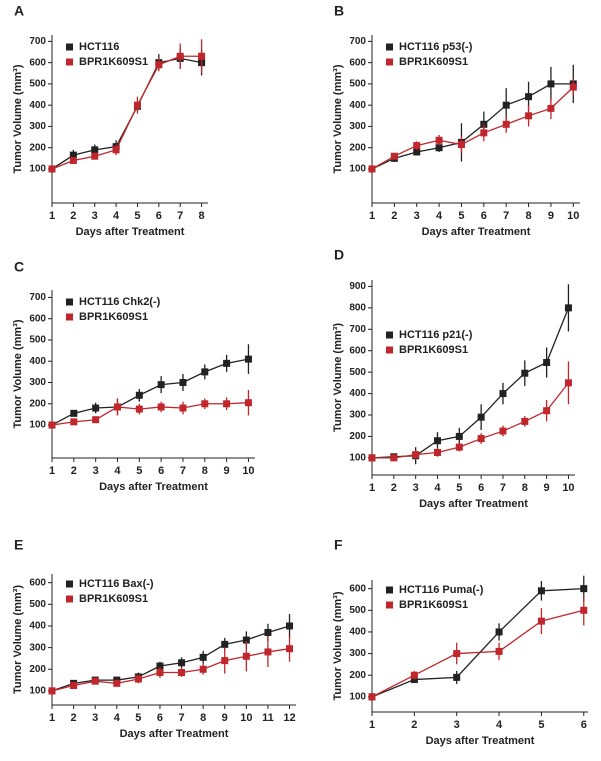 The height and width of the screenshot is (761, 601). Describe the element at coordinates (441, 590) in the screenshot. I see `legend-label: HCT116 Puma(-)` at that location.